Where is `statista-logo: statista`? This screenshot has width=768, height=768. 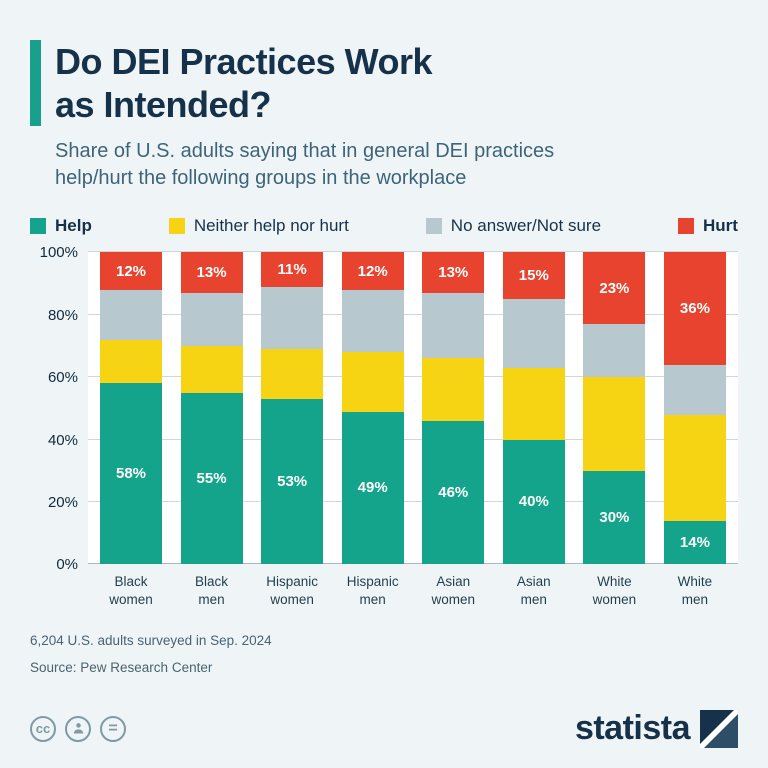
statista-logo: statista is located at coordinates (656, 728).